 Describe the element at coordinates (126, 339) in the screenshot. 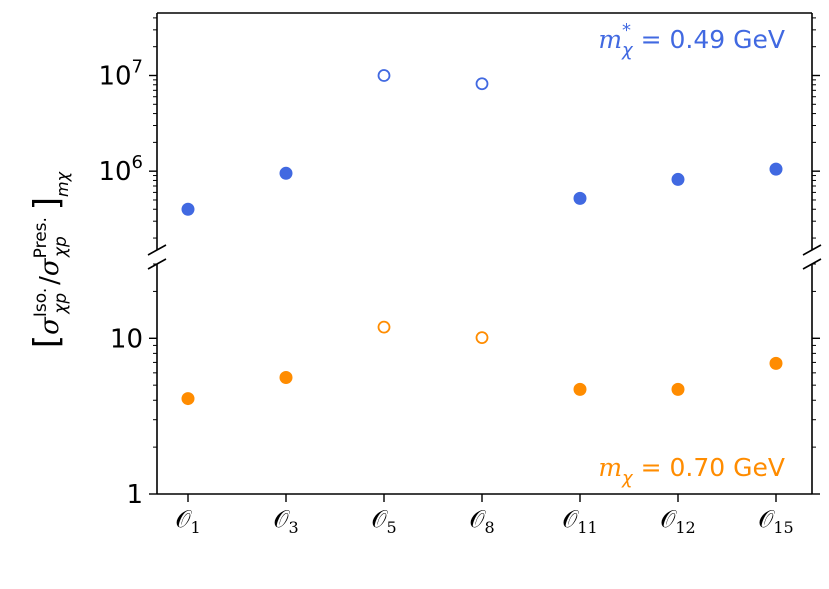

I see `lower-tick-label: 10` at that location.